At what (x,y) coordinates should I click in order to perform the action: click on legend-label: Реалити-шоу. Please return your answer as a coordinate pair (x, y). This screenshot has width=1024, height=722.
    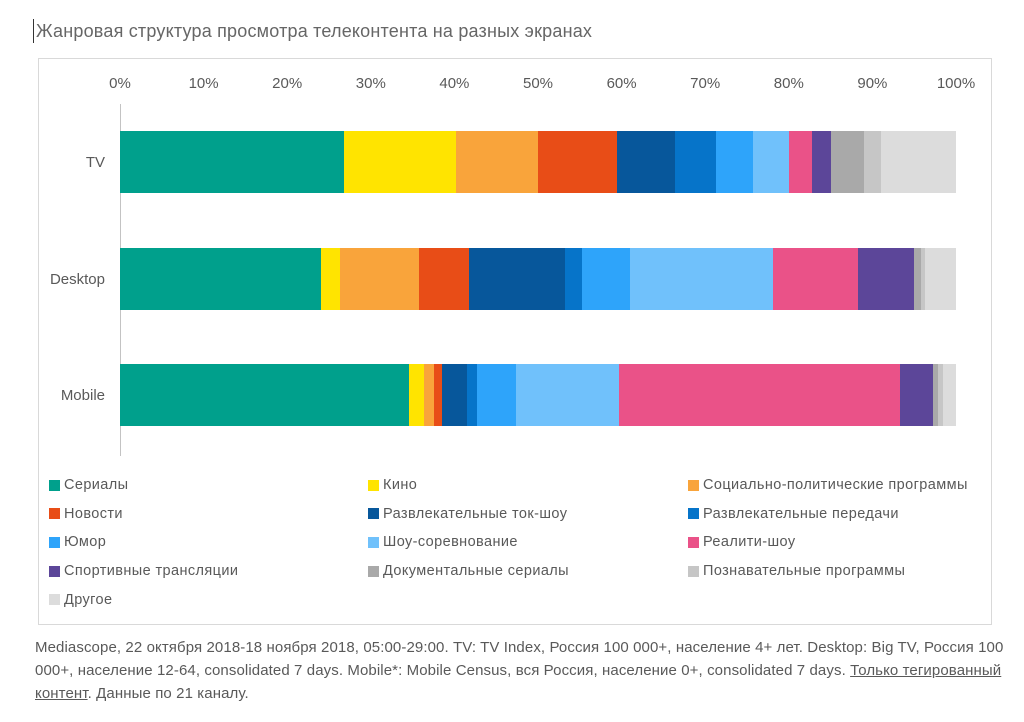
    Looking at the image, I should click on (749, 542).